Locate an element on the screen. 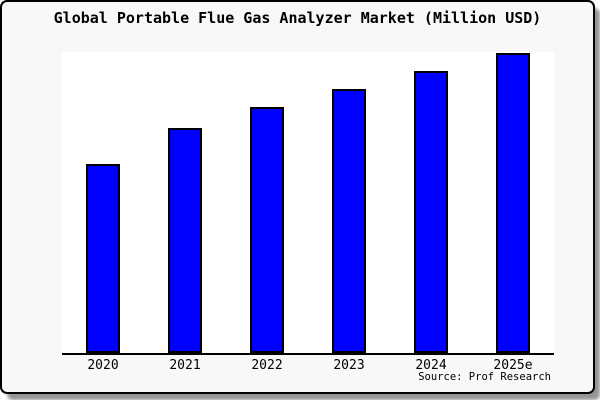 This screenshot has height=400, width=600. bar-2021 is located at coordinates (185, 240).